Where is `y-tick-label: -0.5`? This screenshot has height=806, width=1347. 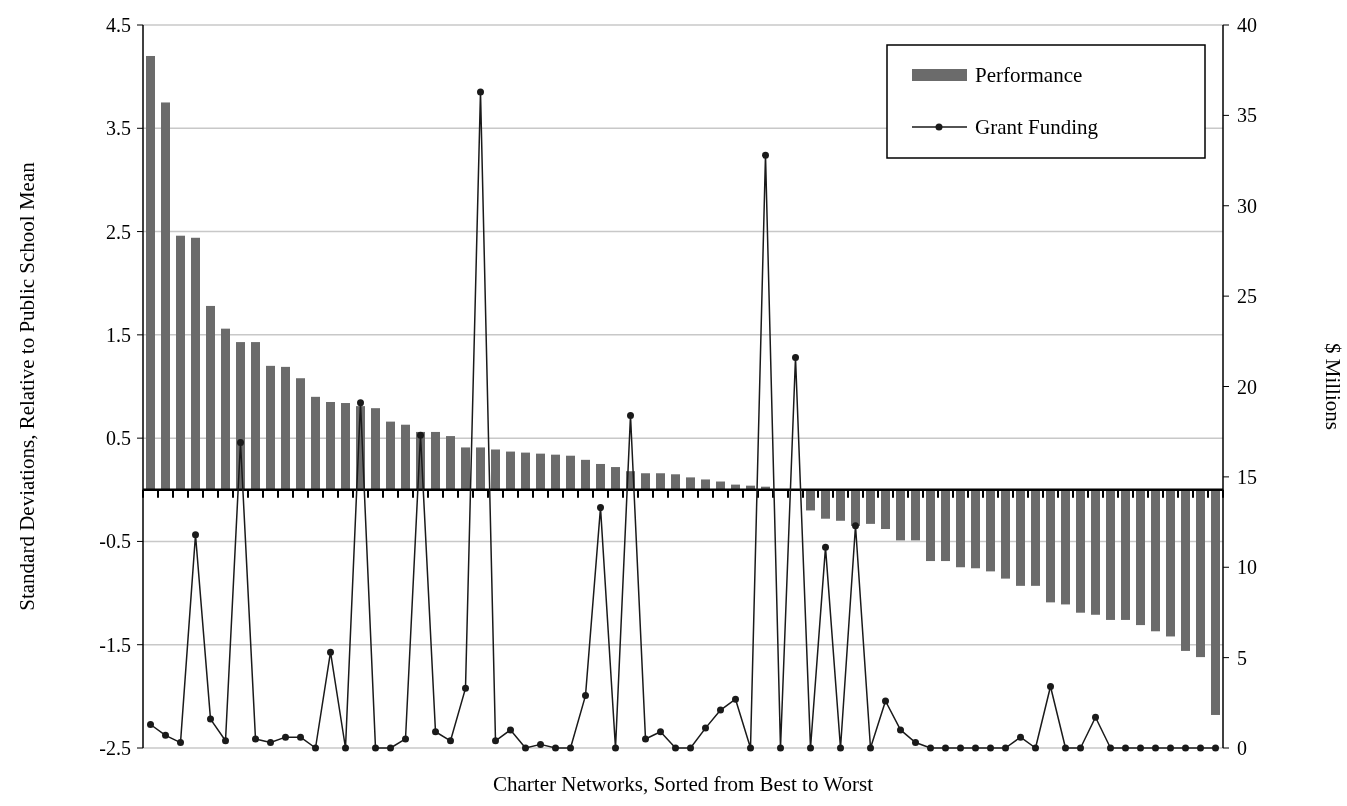
y-tick-label: -0.5 is located at coordinates (115, 541).